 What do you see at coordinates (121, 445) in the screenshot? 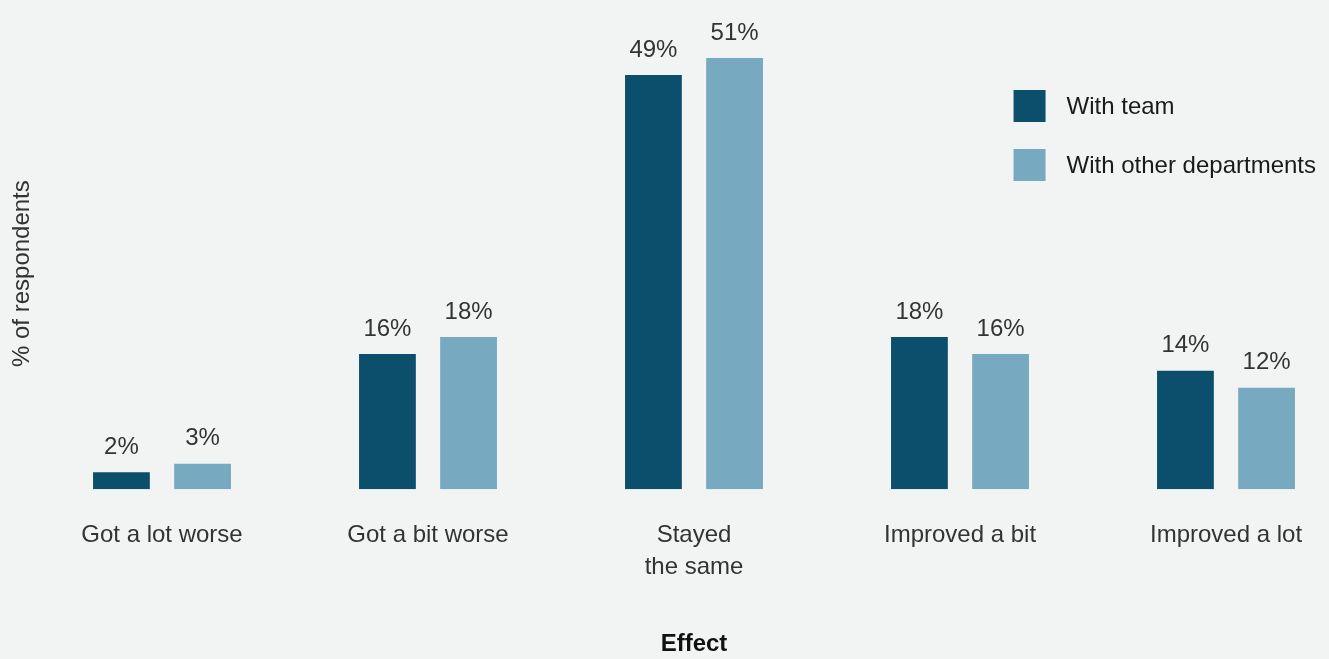
I see `data-label: 2%` at bounding box center [121, 445].